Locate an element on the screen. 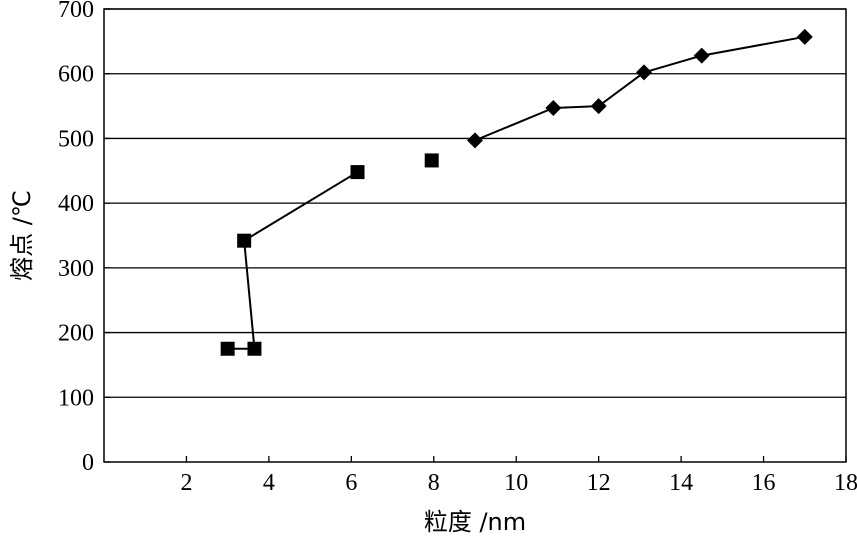 This screenshot has height=536, width=857. x-tick-label: 18 is located at coordinates (845, 483).